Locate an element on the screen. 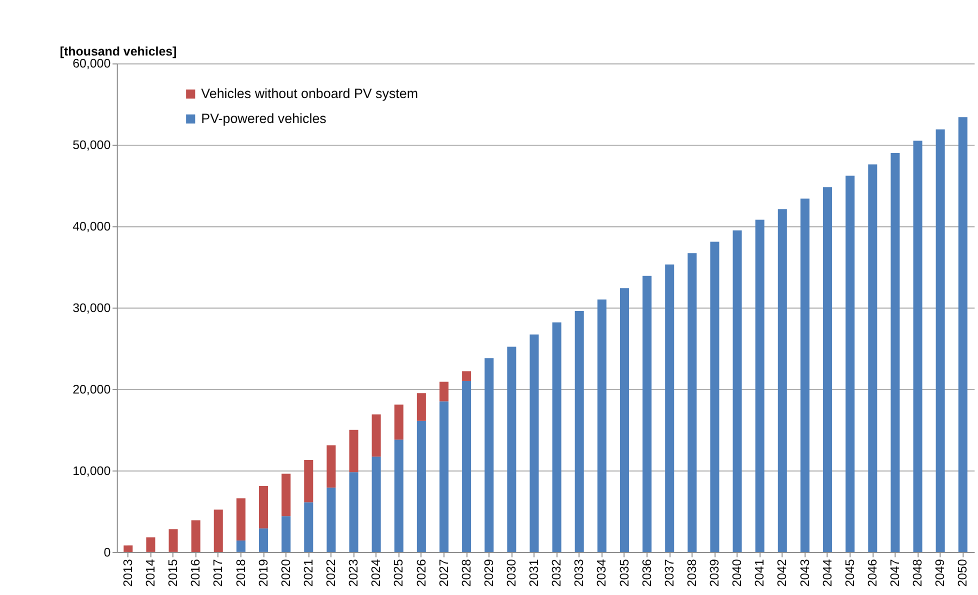 This screenshot has height=595, width=978. x-tick-label: 2034 is located at coordinates (601, 573).